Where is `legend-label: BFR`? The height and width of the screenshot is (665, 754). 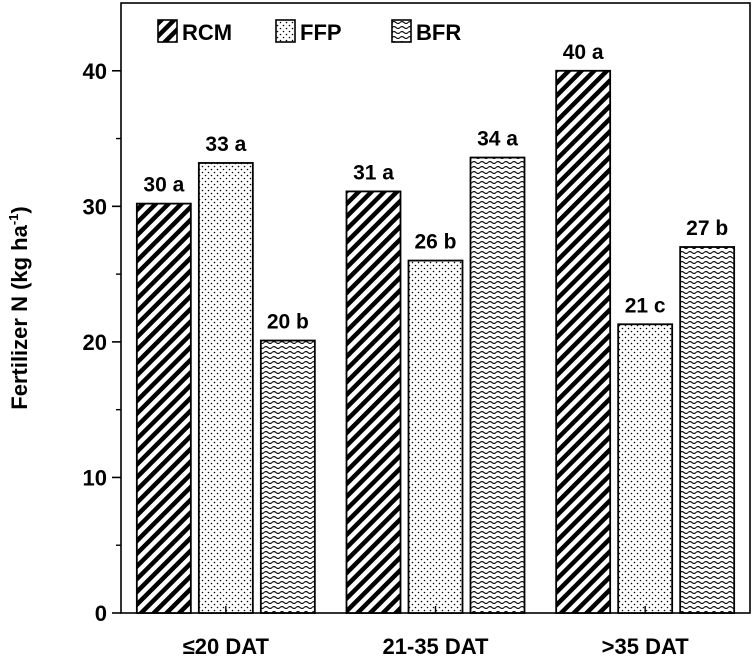
legend-label: BFR is located at coordinates (438, 32).